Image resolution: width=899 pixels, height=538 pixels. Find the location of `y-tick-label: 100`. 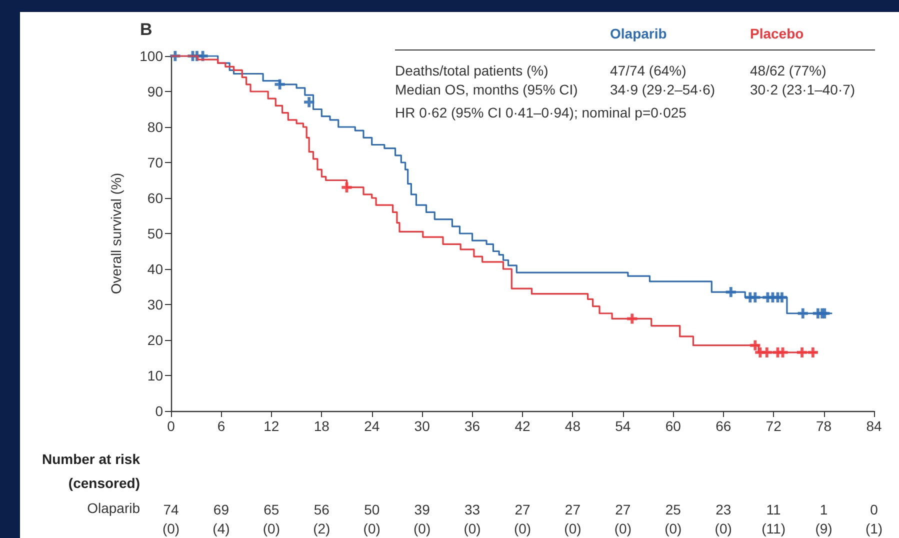

y-tick-label: 100 is located at coordinates (152, 56).